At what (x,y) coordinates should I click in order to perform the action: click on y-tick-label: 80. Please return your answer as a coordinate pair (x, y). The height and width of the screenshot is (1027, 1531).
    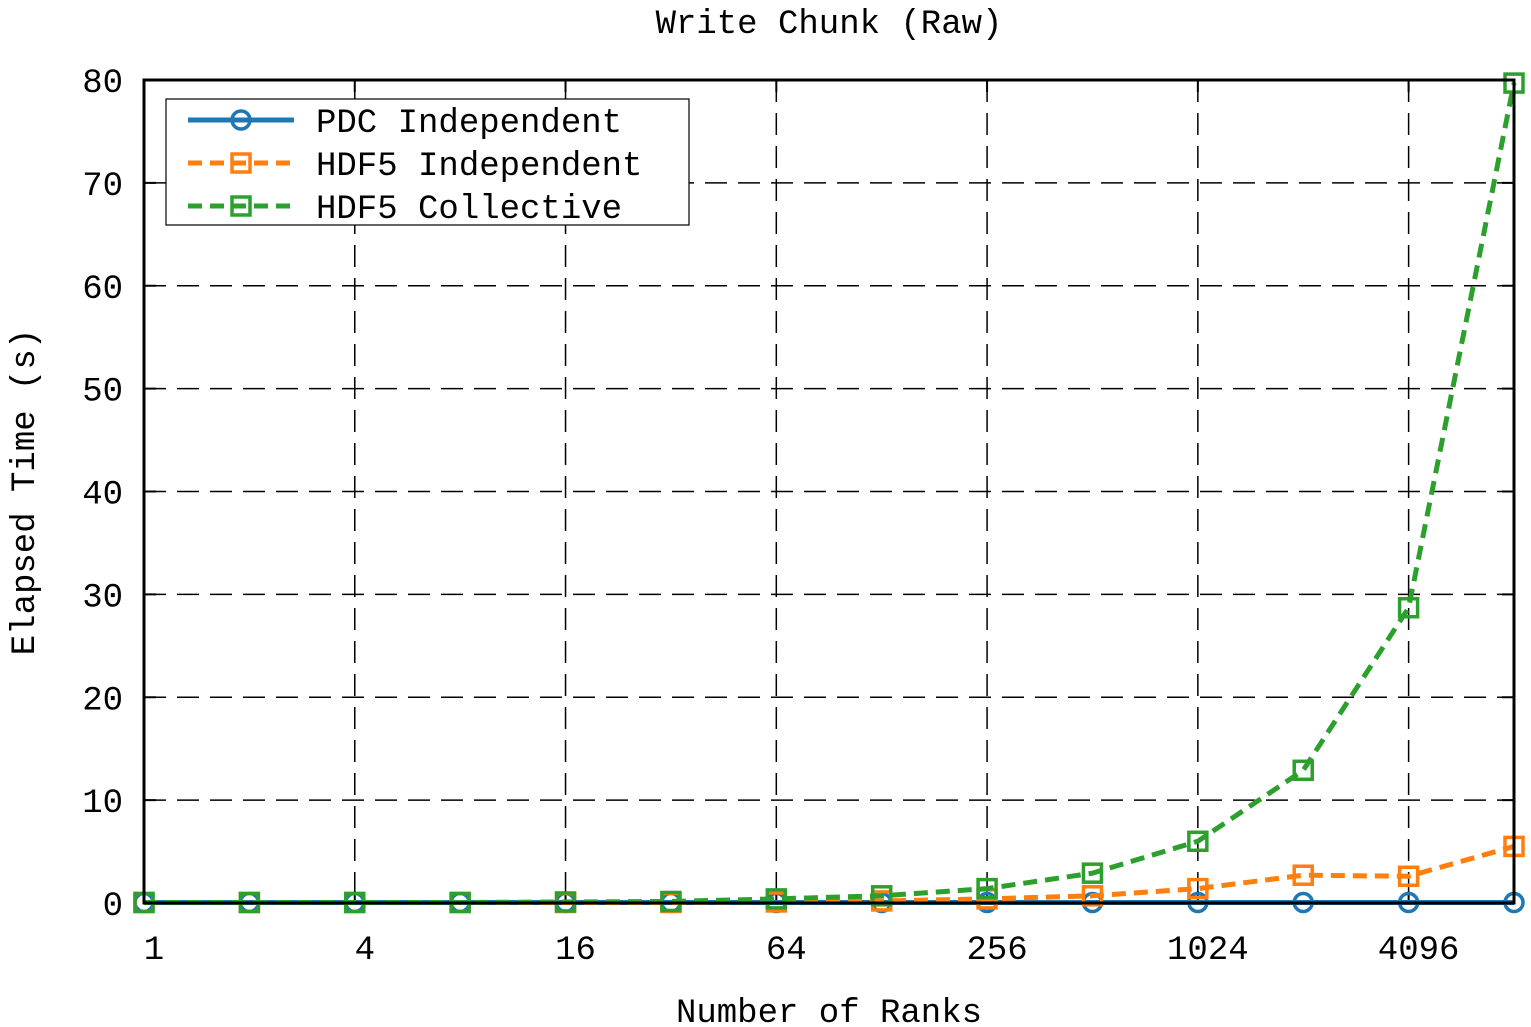
    Looking at the image, I should click on (102, 84).